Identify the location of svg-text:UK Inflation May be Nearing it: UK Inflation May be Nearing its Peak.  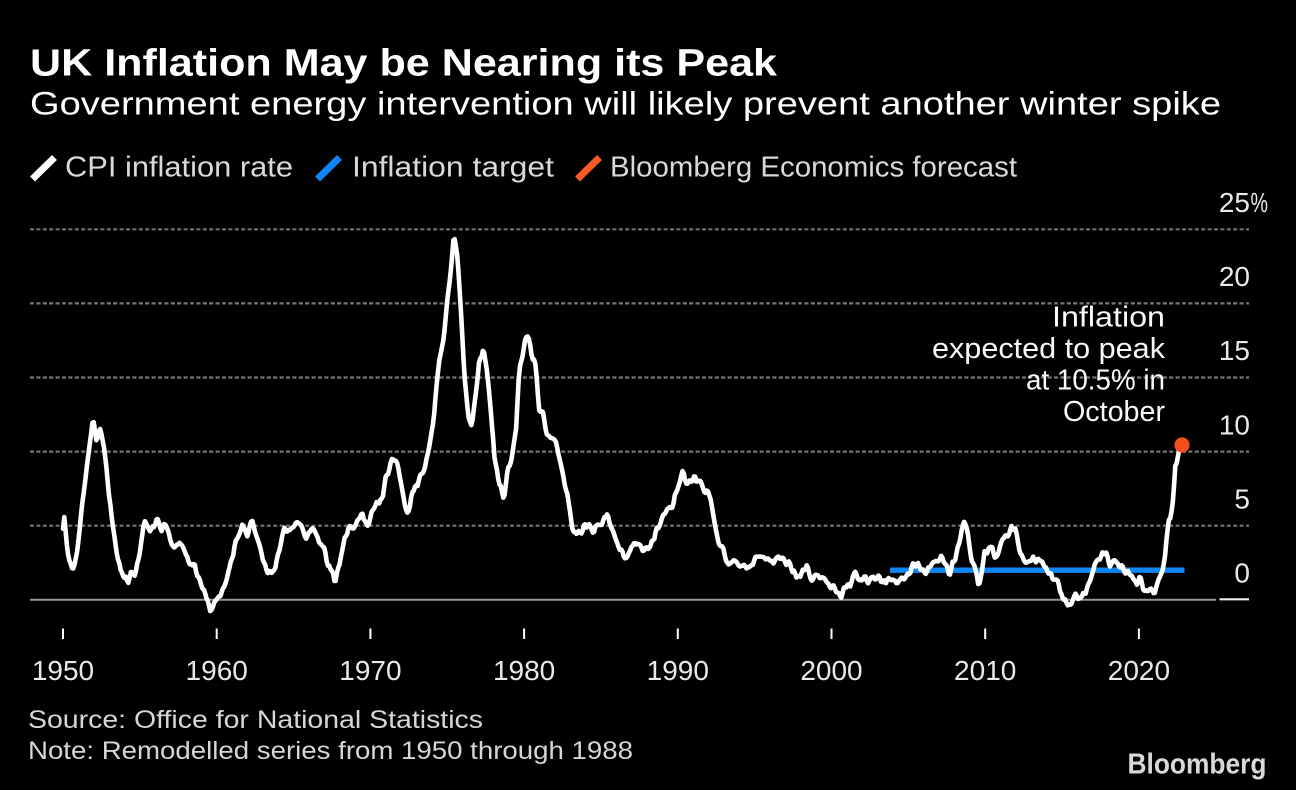
(404, 64).